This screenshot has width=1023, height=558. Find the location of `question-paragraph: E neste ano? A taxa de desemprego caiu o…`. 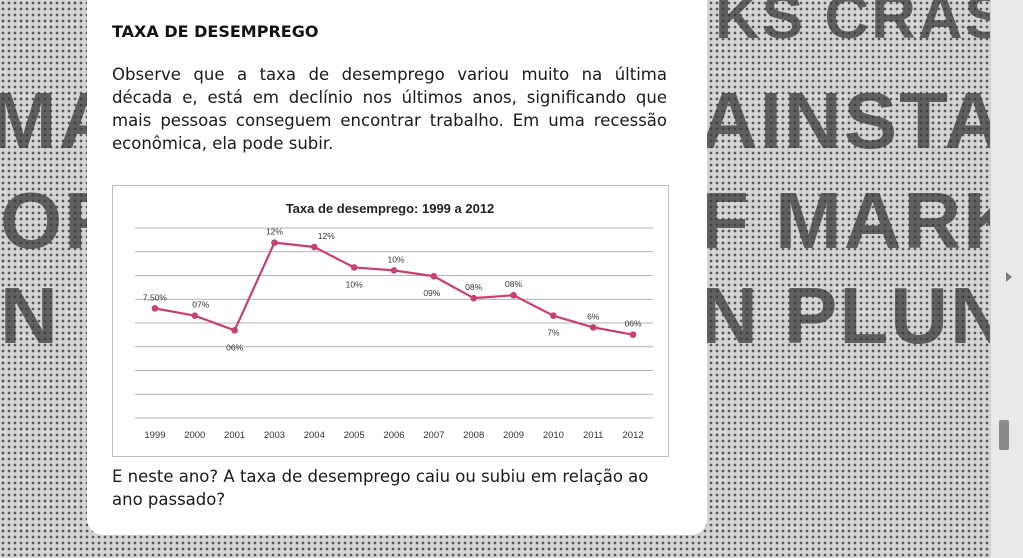

question-paragraph: E neste ano? A taxa de desemprego caiu o… is located at coordinates (380, 488).